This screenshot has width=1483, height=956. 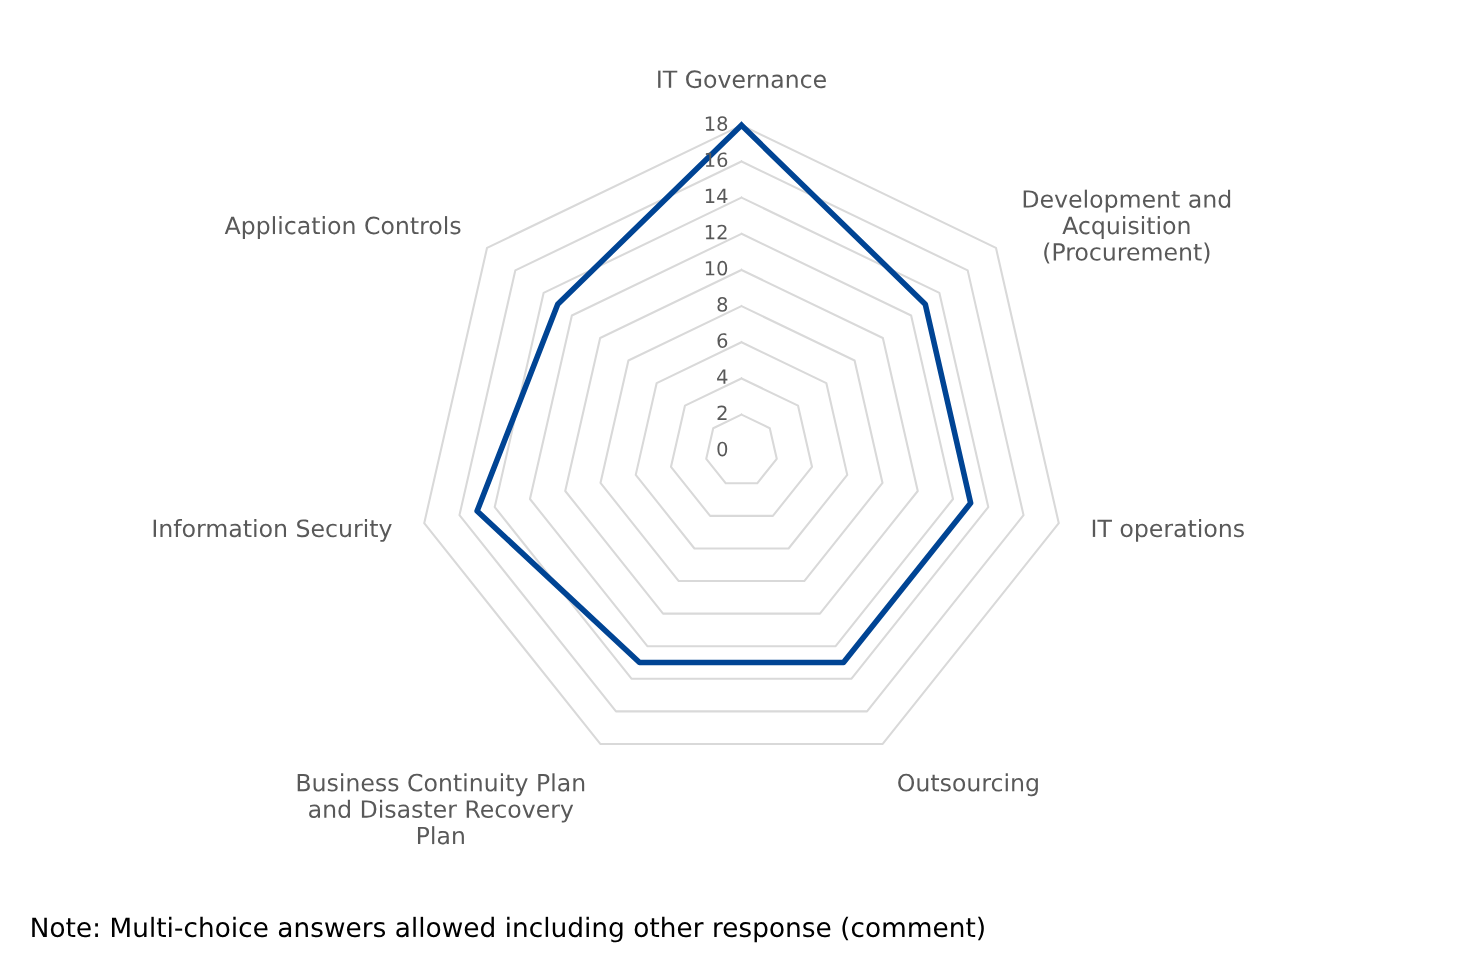 What do you see at coordinates (1168, 530) in the screenshot?
I see `spoke-label: IT operations` at bounding box center [1168, 530].